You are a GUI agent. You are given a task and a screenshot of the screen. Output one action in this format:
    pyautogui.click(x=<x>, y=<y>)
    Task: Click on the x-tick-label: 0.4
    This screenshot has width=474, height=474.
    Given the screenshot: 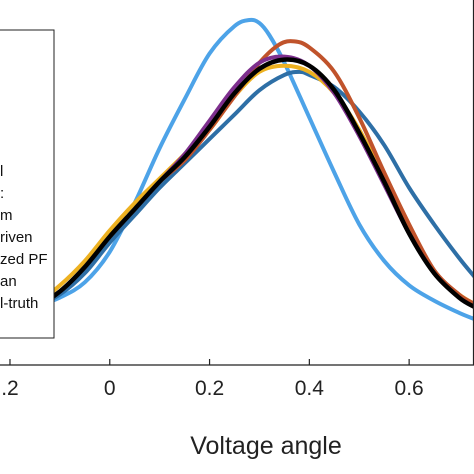 What is the action you would take?
    pyautogui.click(x=310, y=388)
    